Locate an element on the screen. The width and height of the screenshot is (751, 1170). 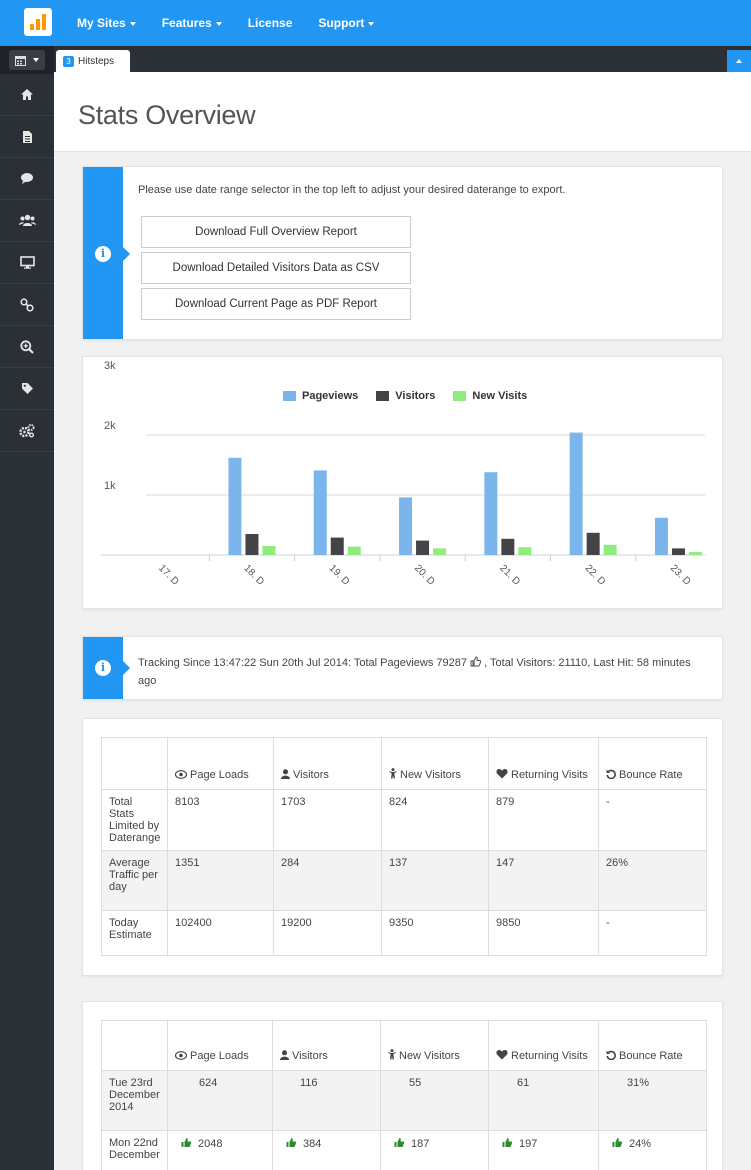
table-cell: 31% is located at coordinates (652, 1100).